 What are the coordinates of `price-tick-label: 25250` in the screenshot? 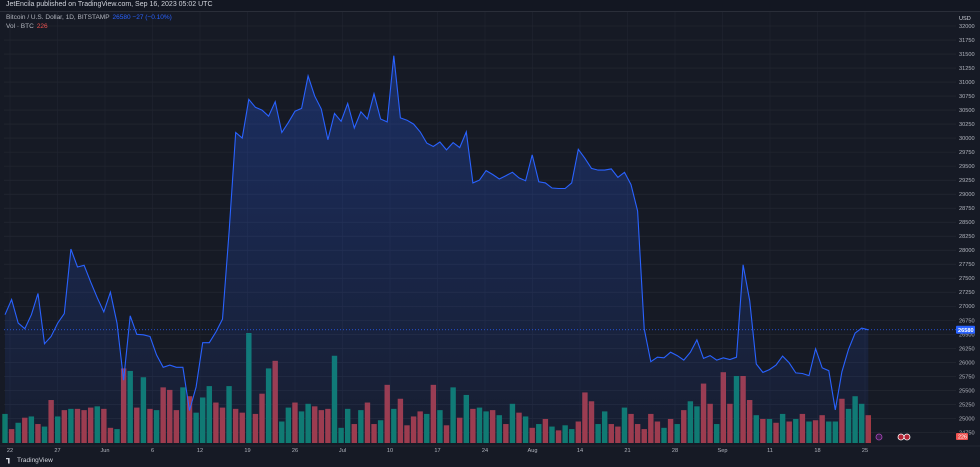 It's located at (967, 405).